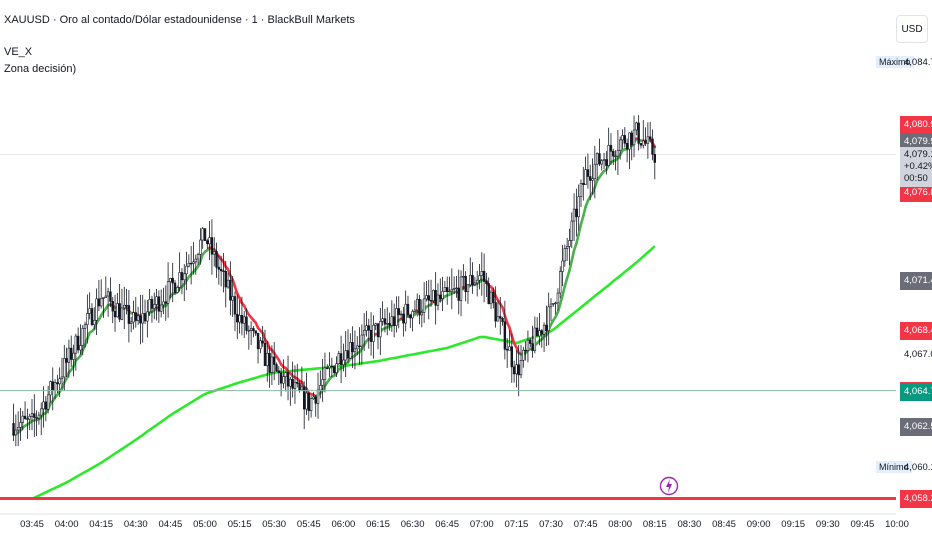 The image size is (932, 550). What do you see at coordinates (413, 524) in the screenshot?
I see `time-tick-label: 06:30` at bounding box center [413, 524].